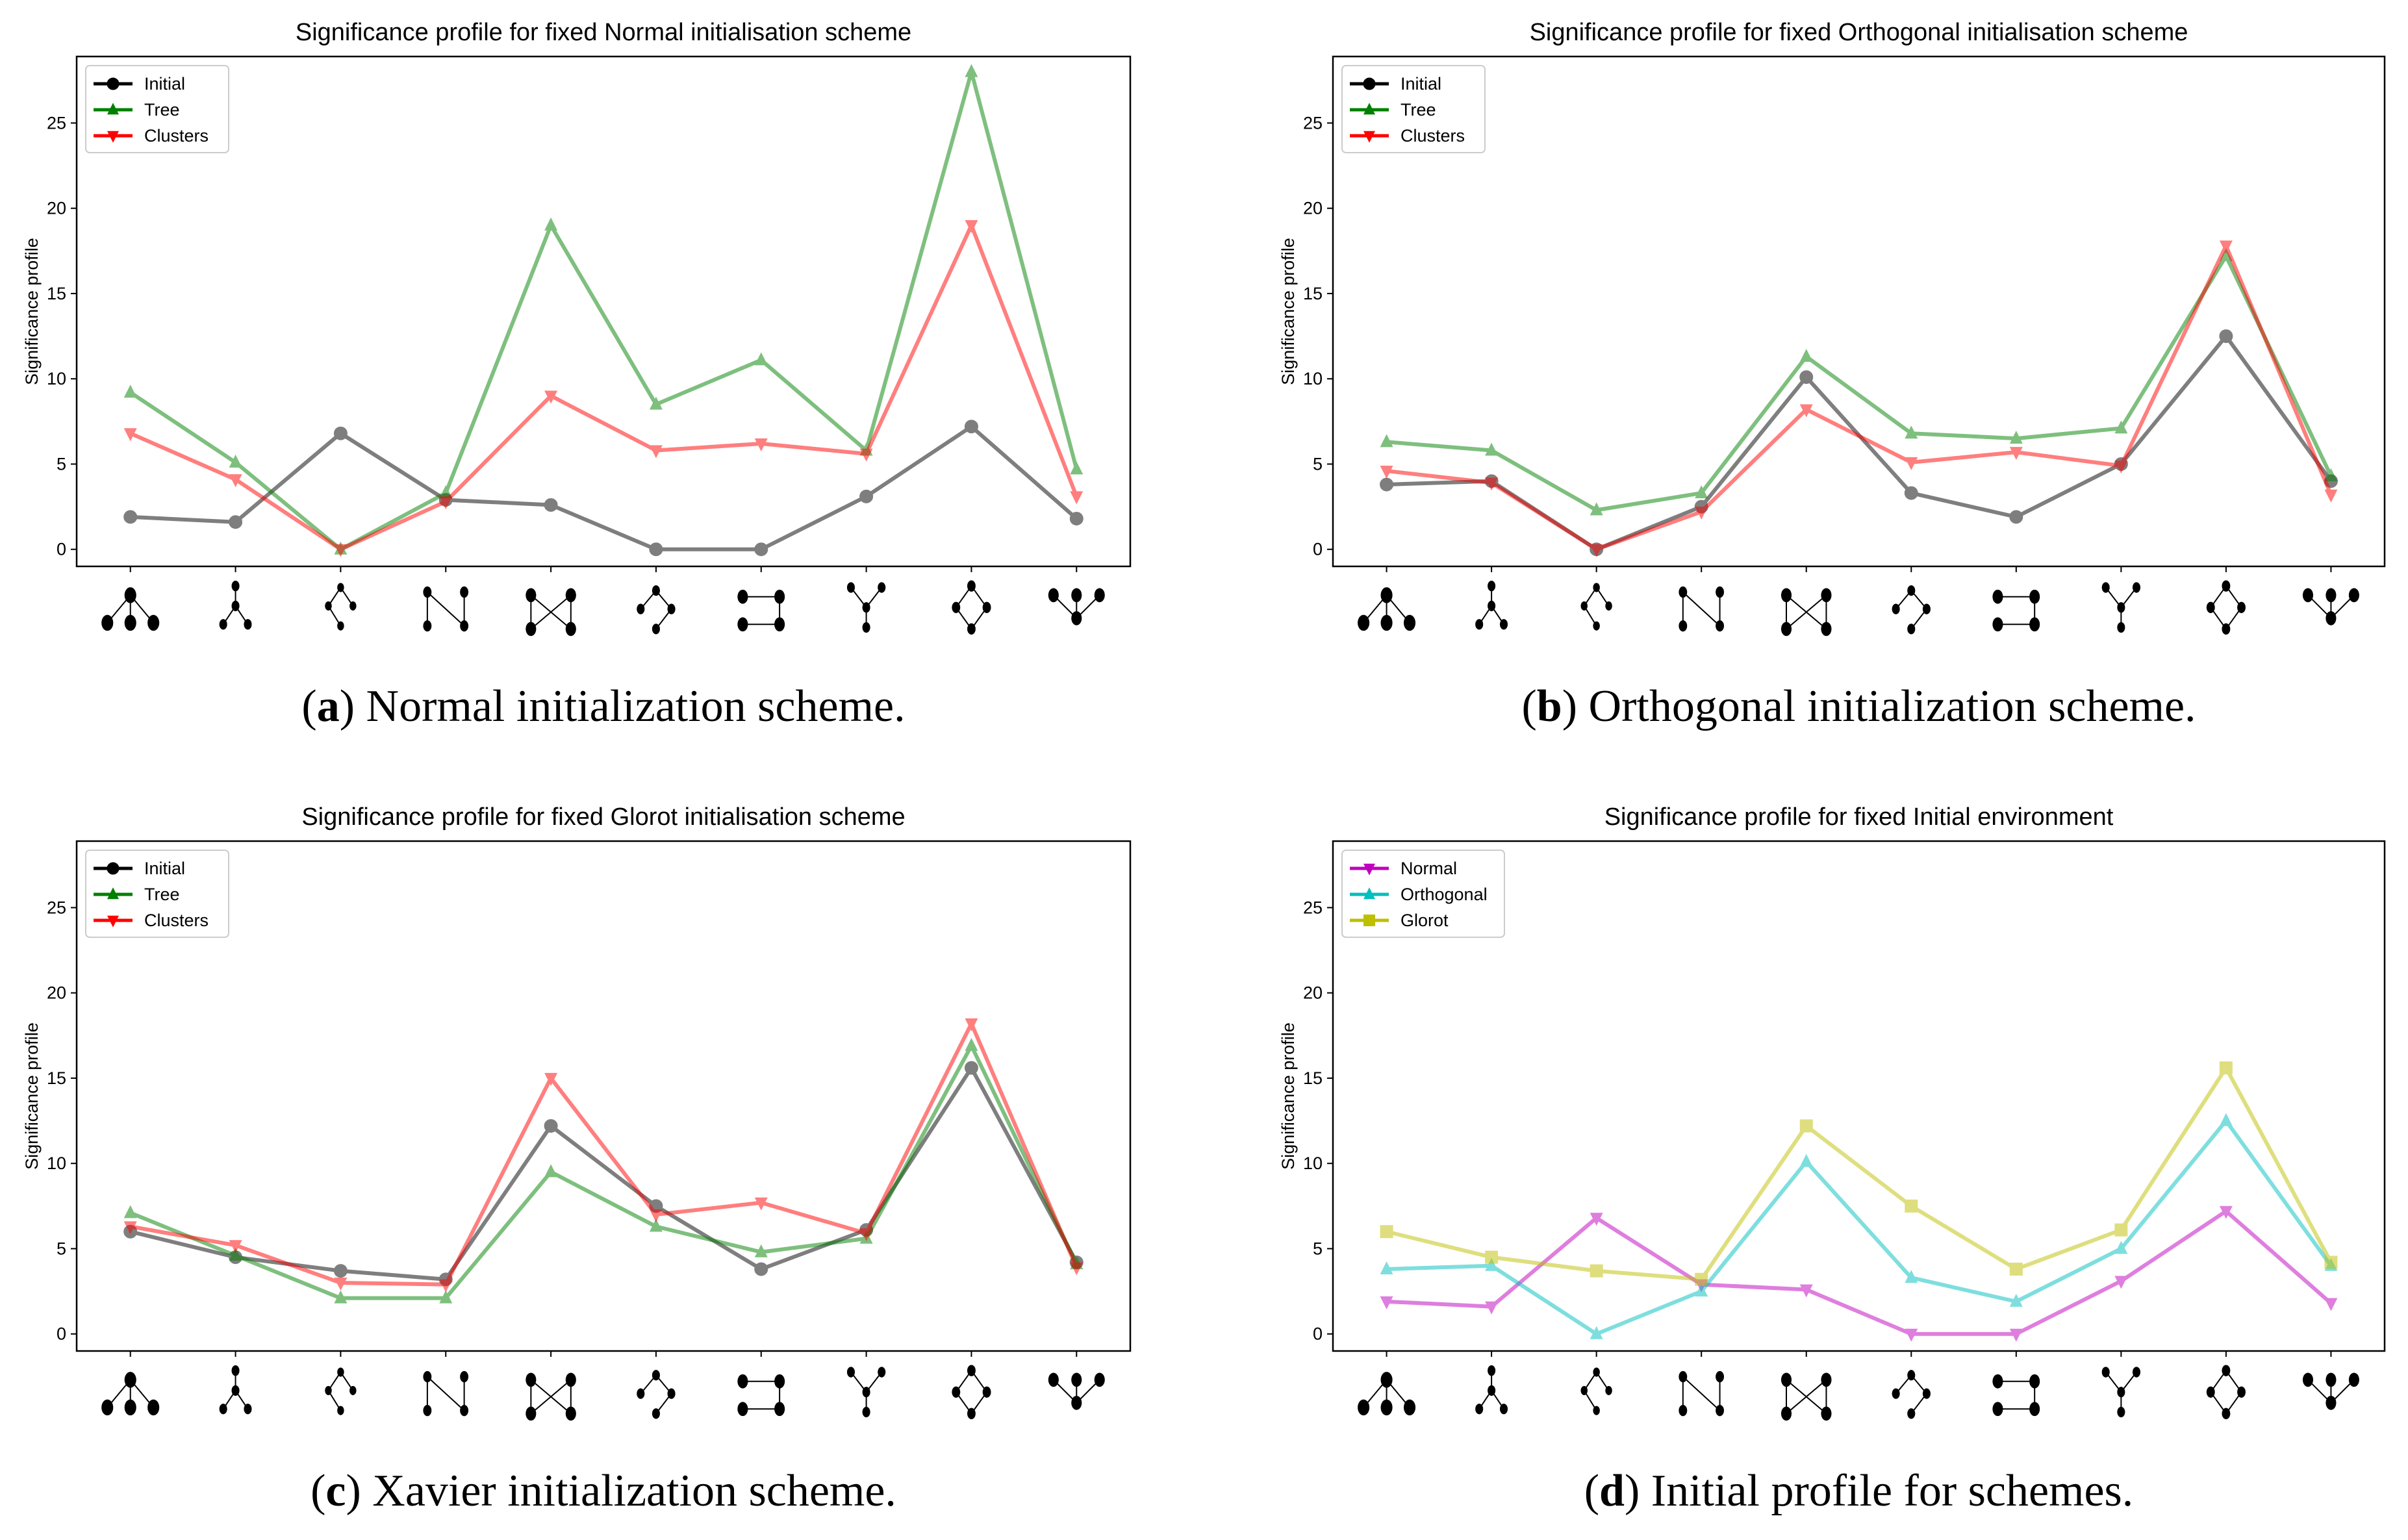 The height and width of the screenshot is (1540, 2408). What do you see at coordinates (1859, 382) in the screenshot?
I see `series-tree` at bounding box center [1859, 382].